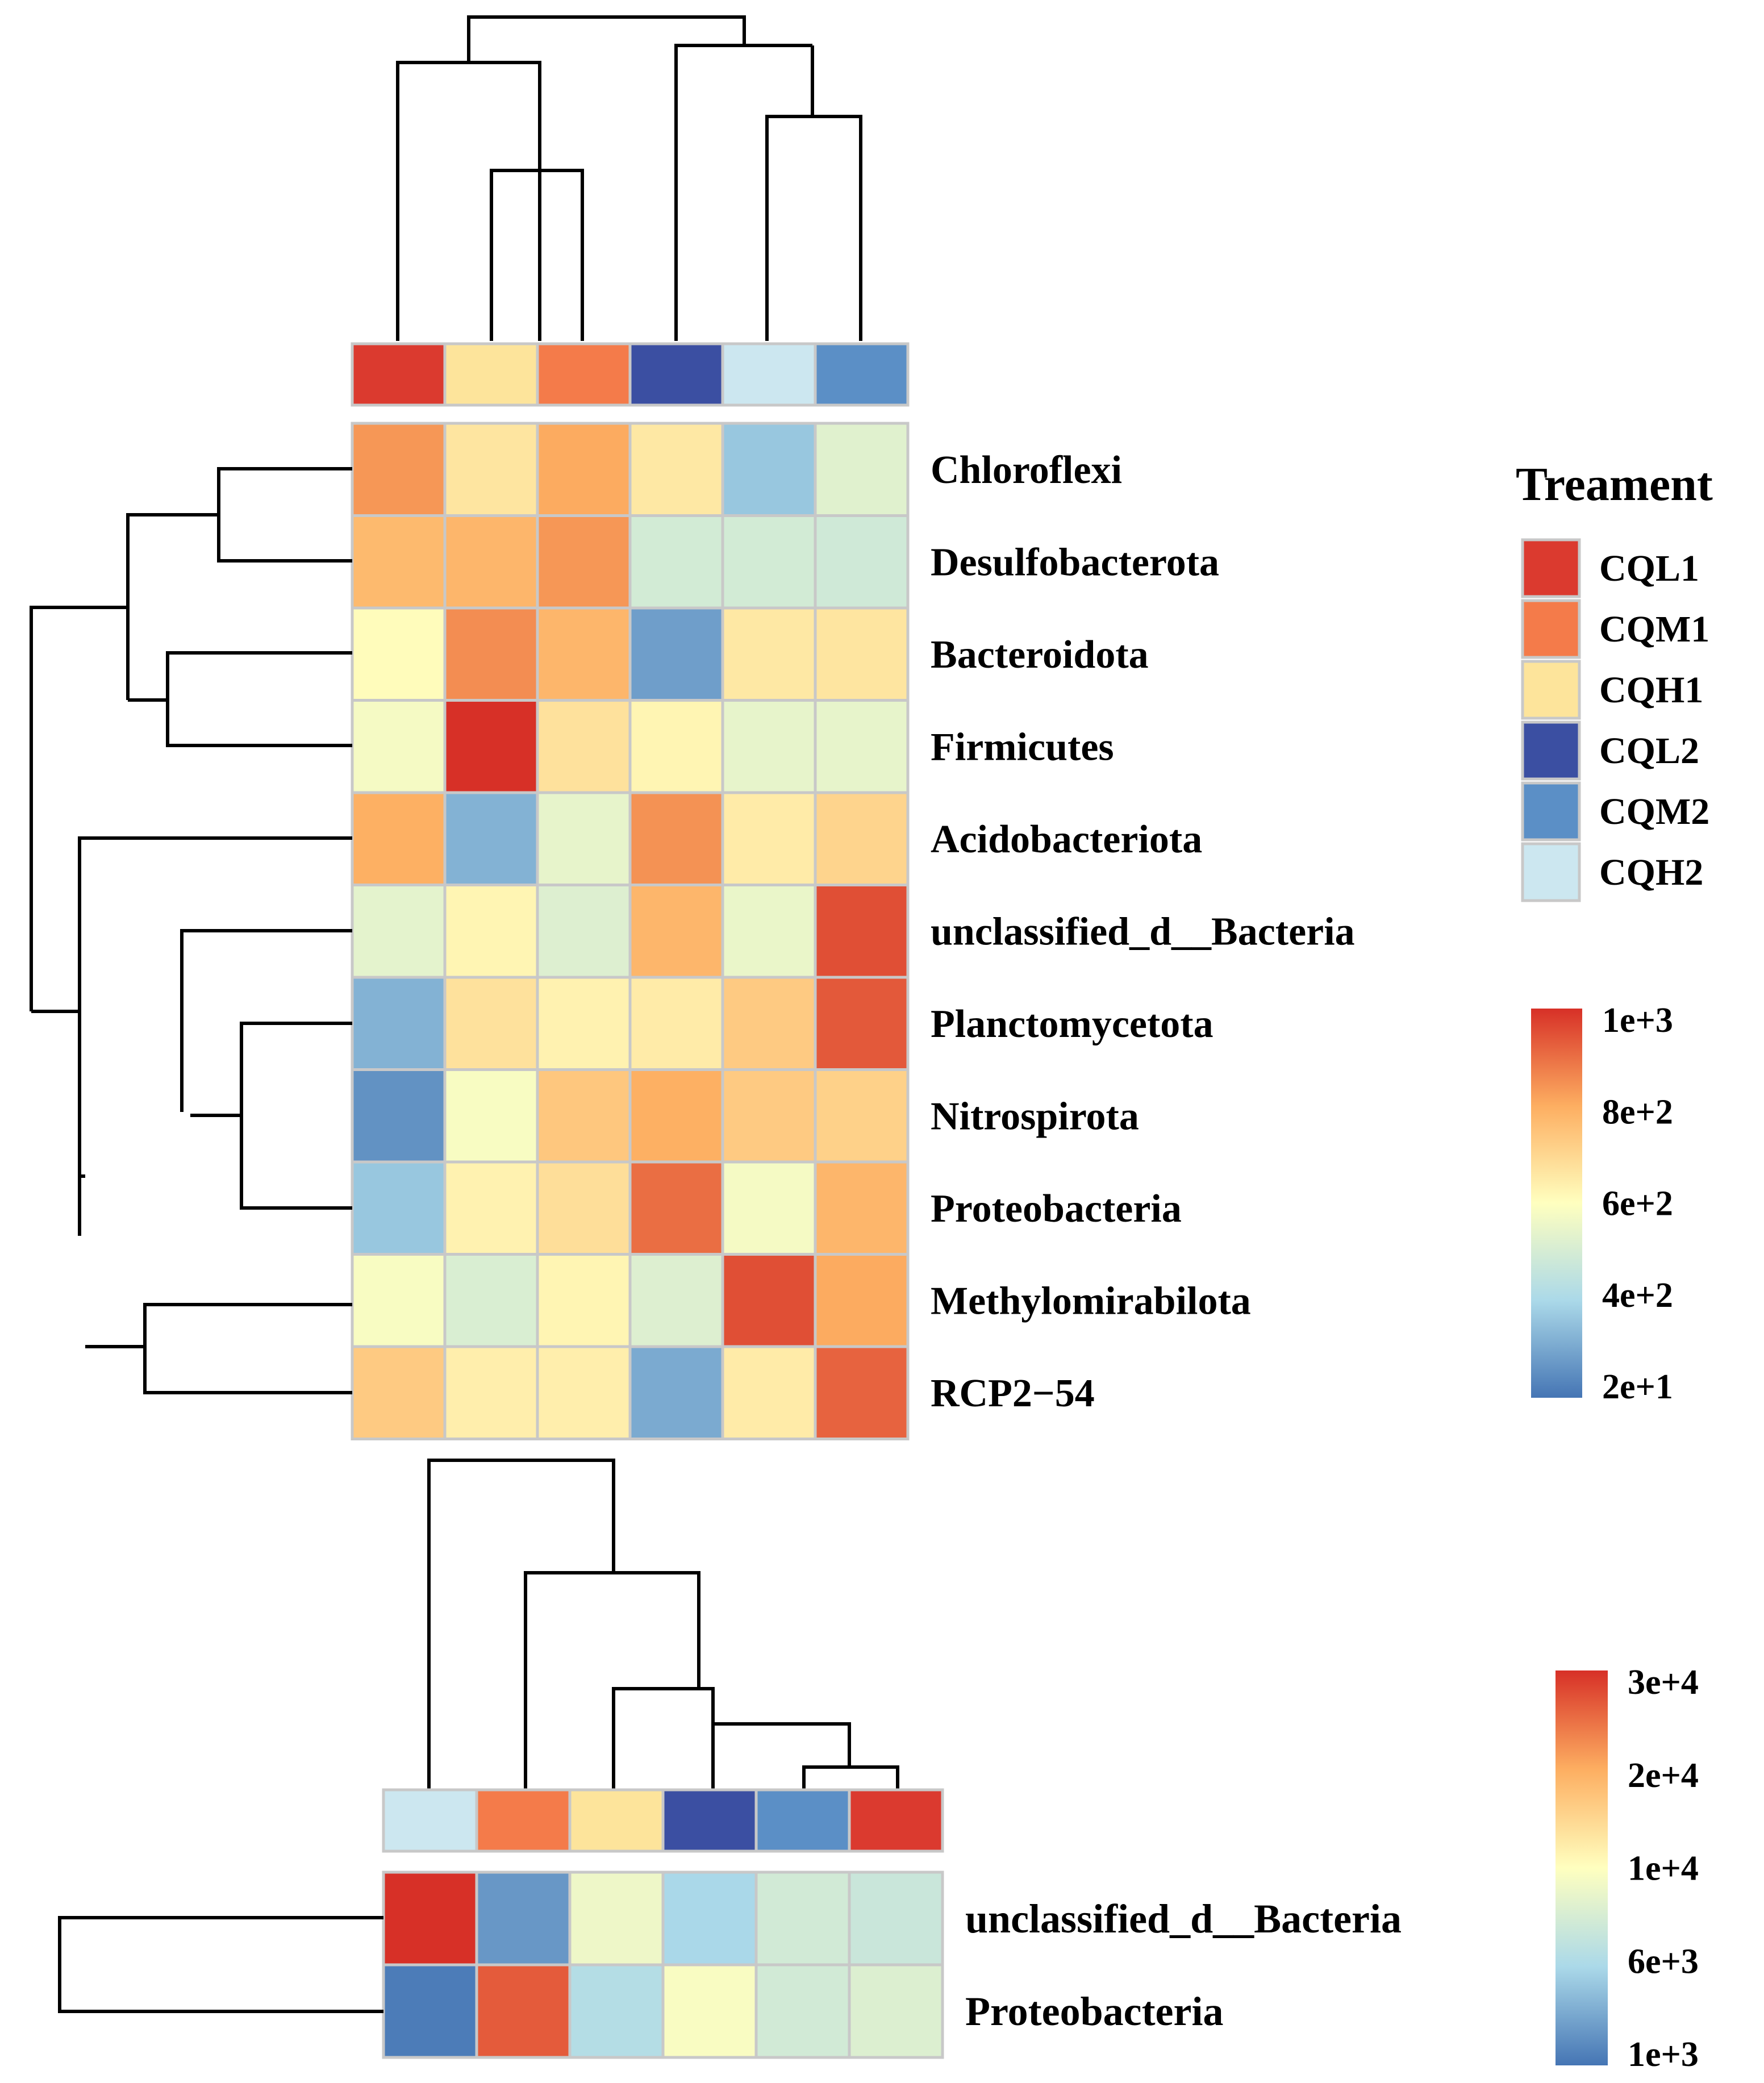 The image size is (1764, 2083). Describe the element at coordinates (1582, 1867) in the screenshot. I see `colorbar-bottom-gradient` at that location.